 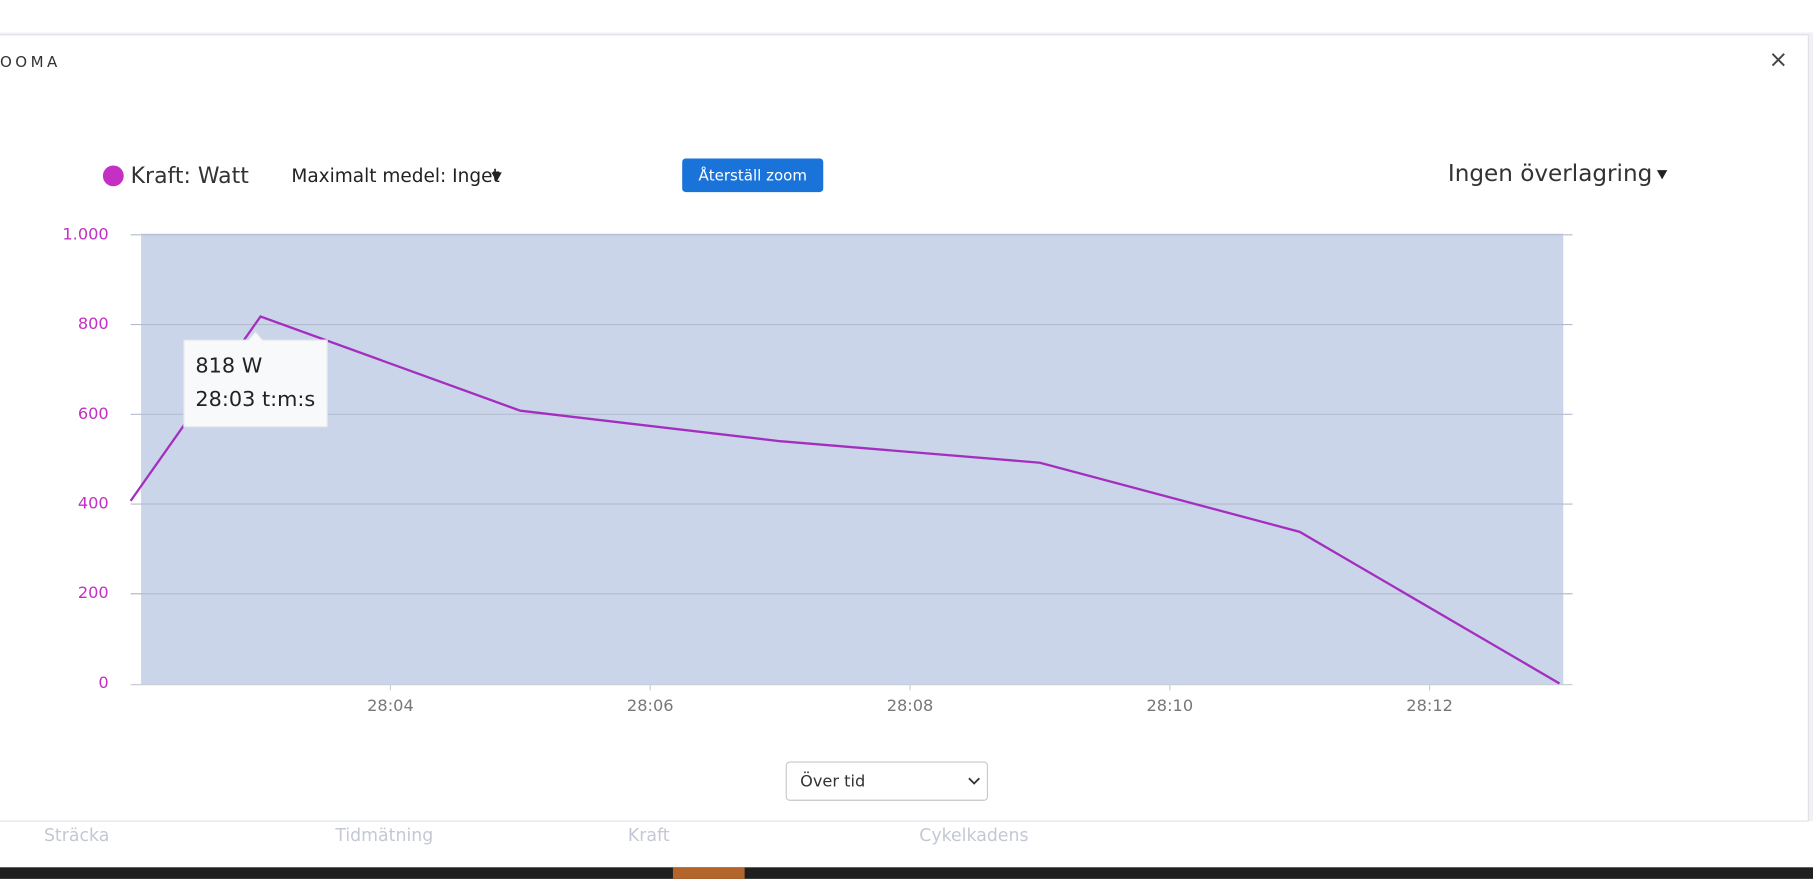 What do you see at coordinates (93, 503) in the screenshot?
I see `y-tick-label: 400` at bounding box center [93, 503].